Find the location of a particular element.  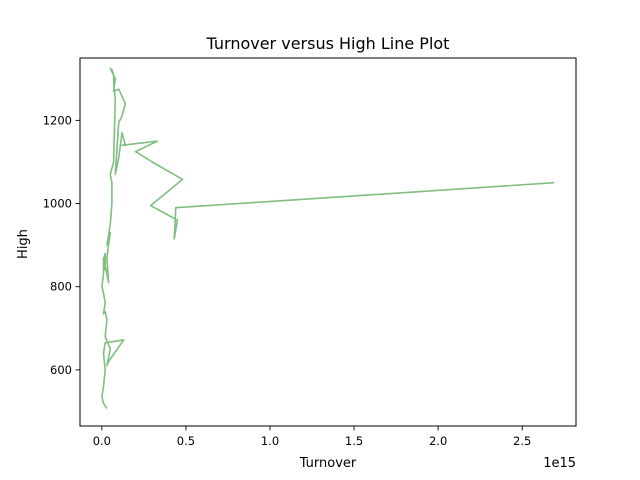

y-tick-label: 1200 is located at coordinates (57, 120).